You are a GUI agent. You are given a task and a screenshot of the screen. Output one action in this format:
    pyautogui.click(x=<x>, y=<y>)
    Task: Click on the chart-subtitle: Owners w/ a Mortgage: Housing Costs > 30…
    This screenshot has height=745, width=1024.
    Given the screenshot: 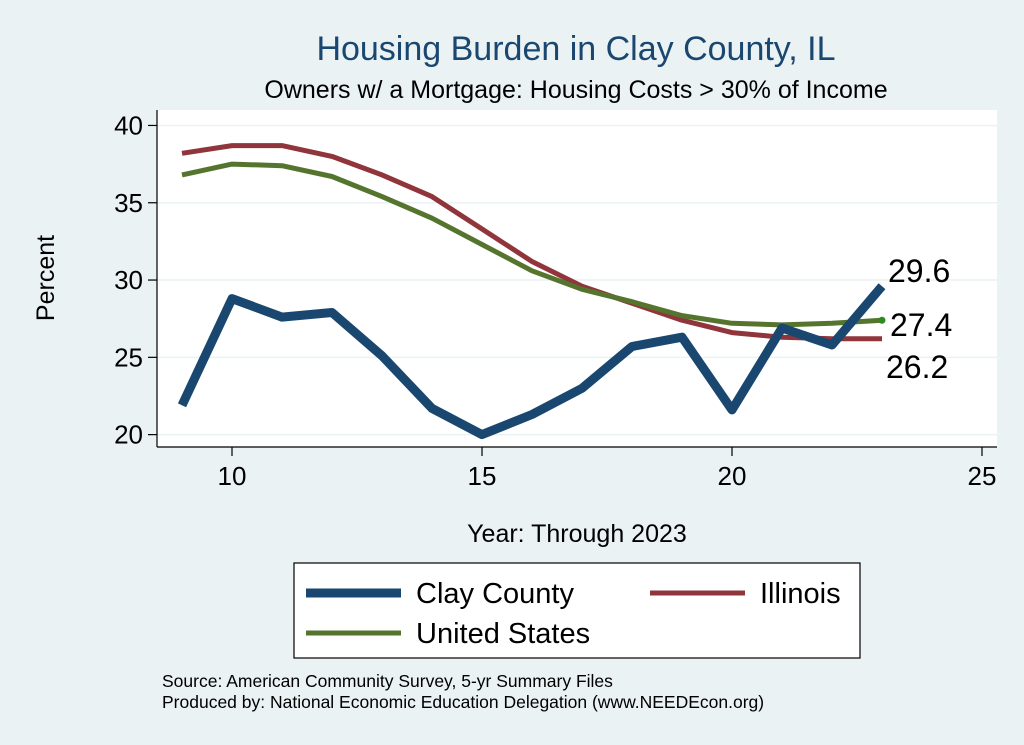 What is the action you would take?
    pyautogui.click(x=575, y=90)
    